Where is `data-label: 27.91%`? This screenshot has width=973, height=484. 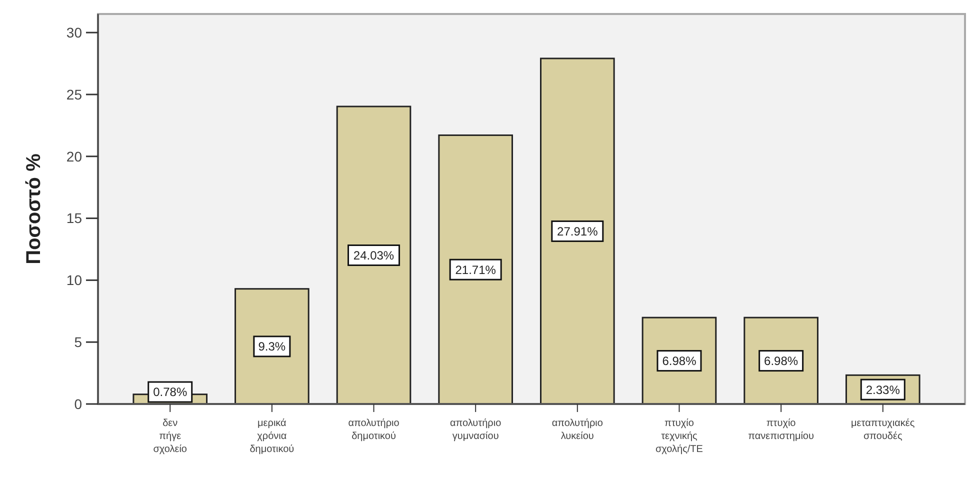
data-label: 27.91% is located at coordinates (577, 231).